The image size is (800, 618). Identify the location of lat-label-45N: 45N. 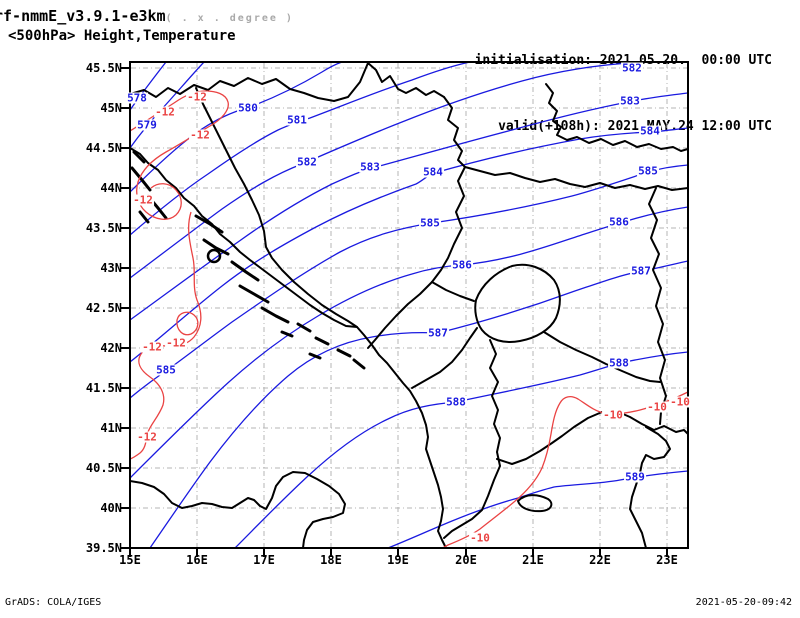
(111, 108).